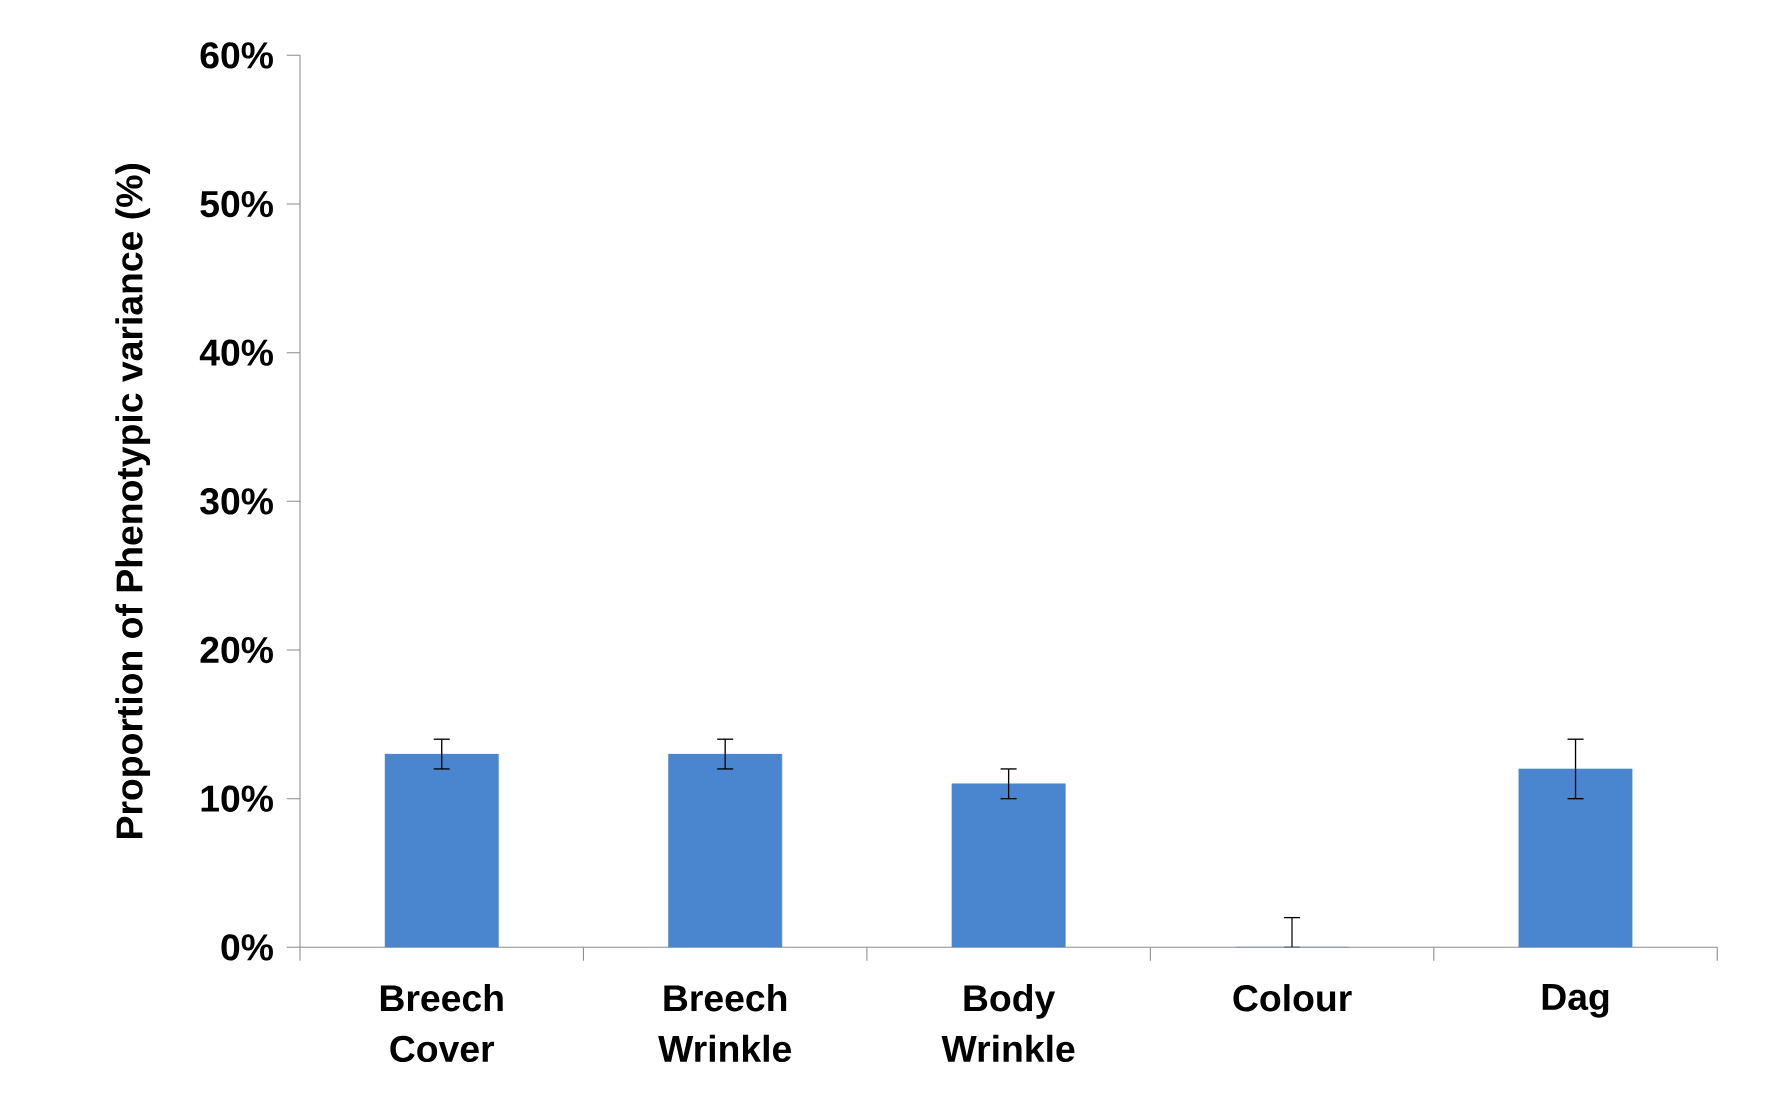 Image resolution: width=1772 pixels, height=1118 pixels. Describe the element at coordinates (441, 1023) in the screenshot. I see `x-tick-label: Breech Cover` at that location.